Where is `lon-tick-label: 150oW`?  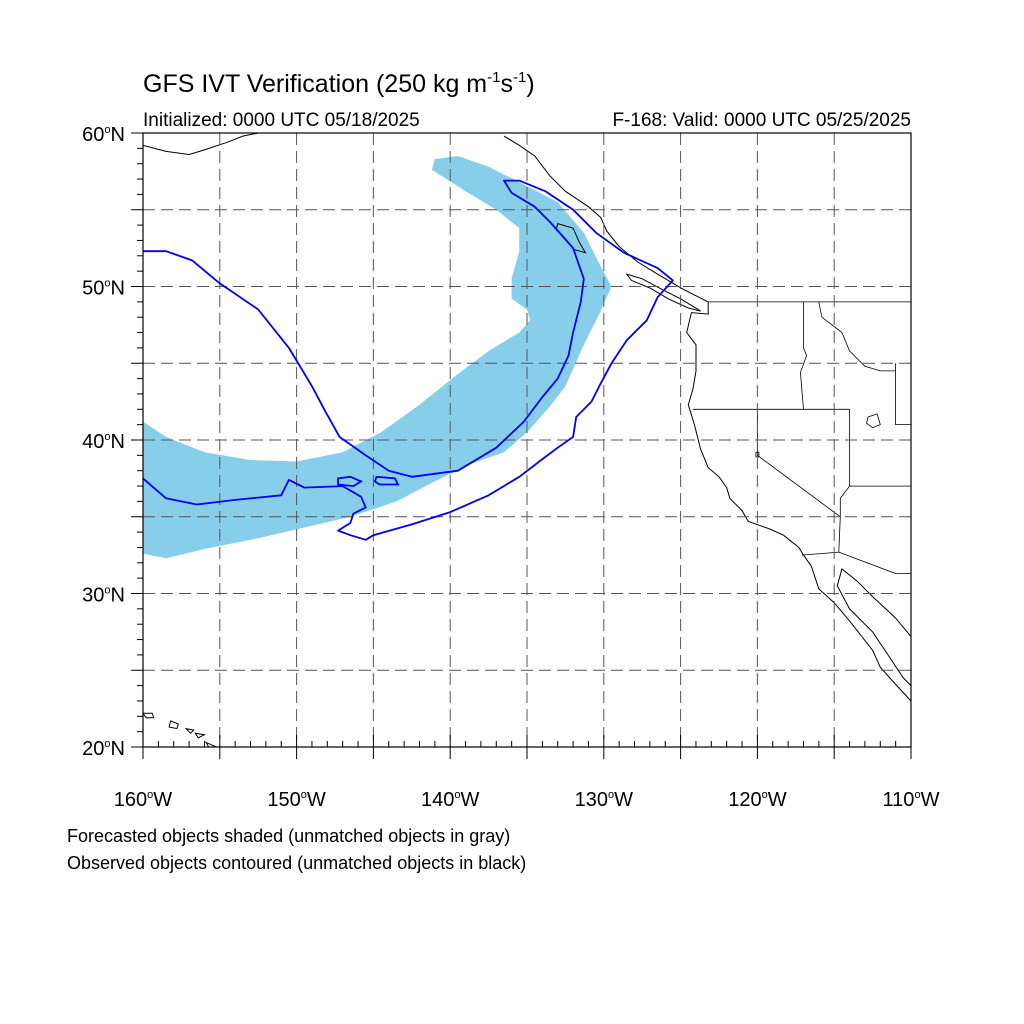 lon-tick-label: 150oW is located at coordinates (296, 800).